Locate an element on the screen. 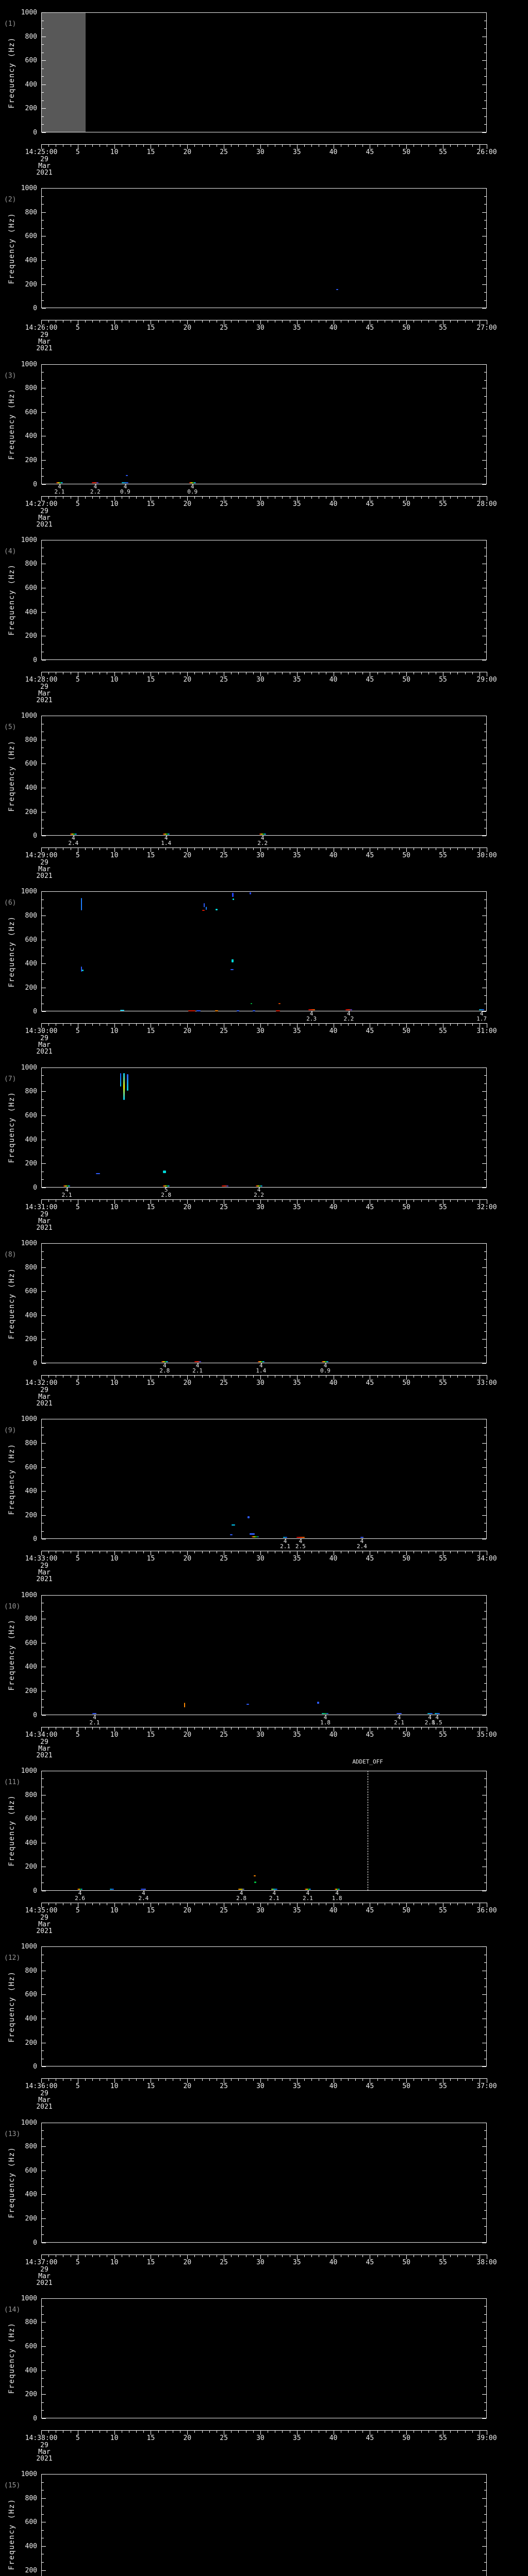  x-tick-label: 10 is located at coordinates (114, 1207).